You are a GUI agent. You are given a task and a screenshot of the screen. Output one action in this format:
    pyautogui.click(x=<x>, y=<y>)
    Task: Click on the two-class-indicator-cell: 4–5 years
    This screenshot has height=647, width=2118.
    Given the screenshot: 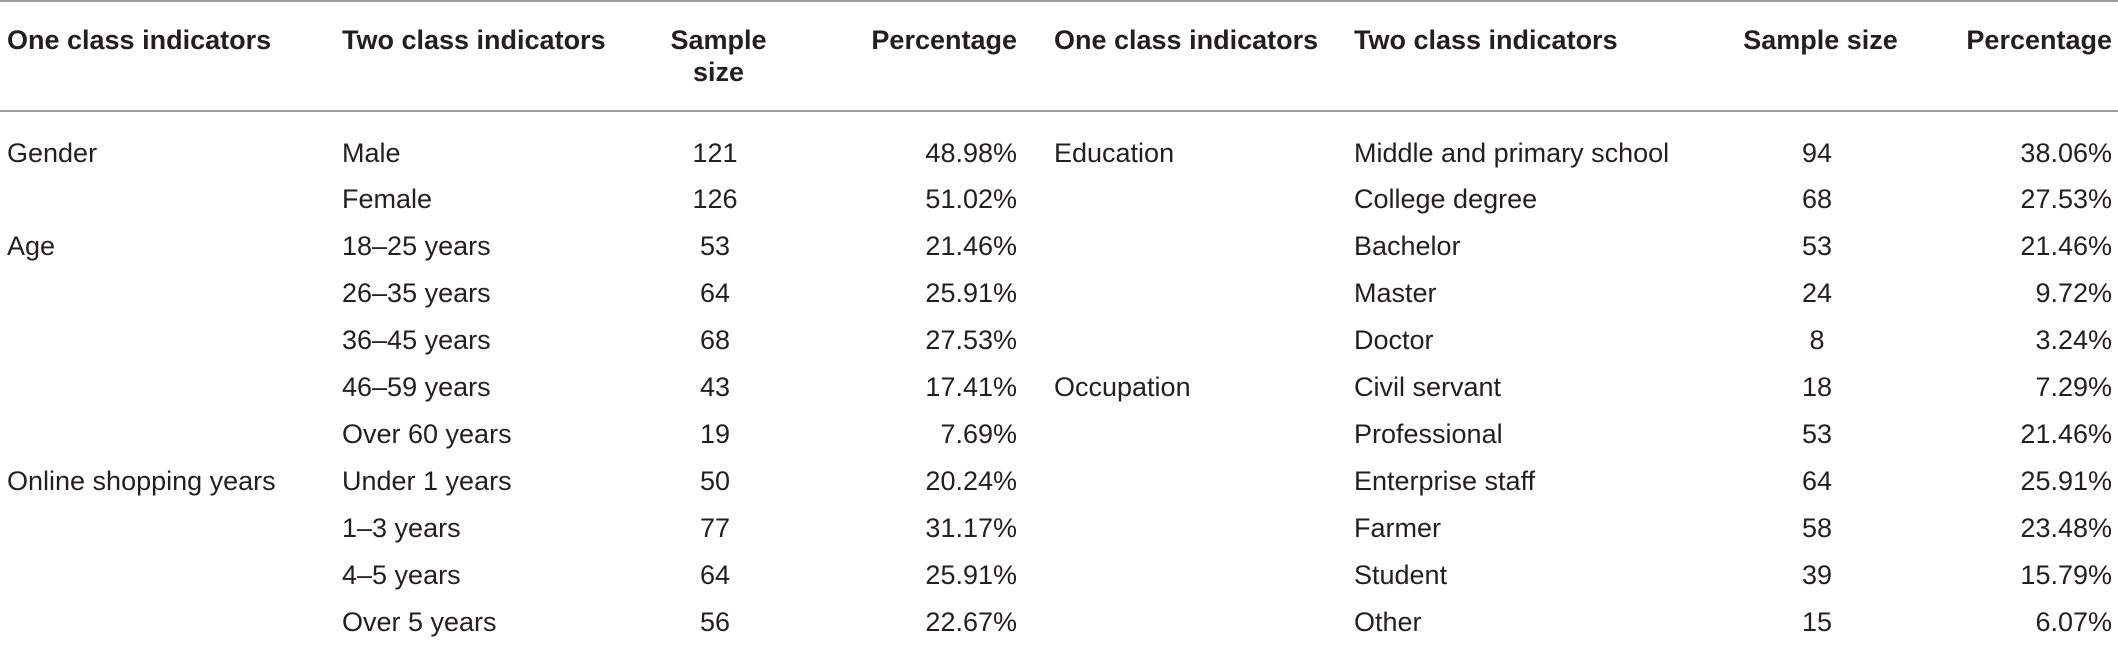 What is the action you would take?
    pyautogui.click(x=401, y=574)
    